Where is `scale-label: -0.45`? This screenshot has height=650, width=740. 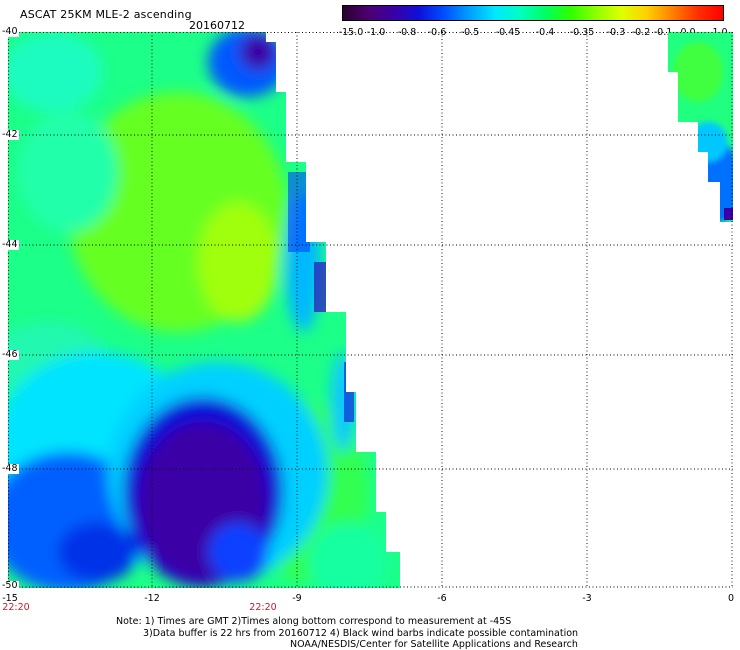
scale-label: -0.45 is located at coordinates (508, 32).